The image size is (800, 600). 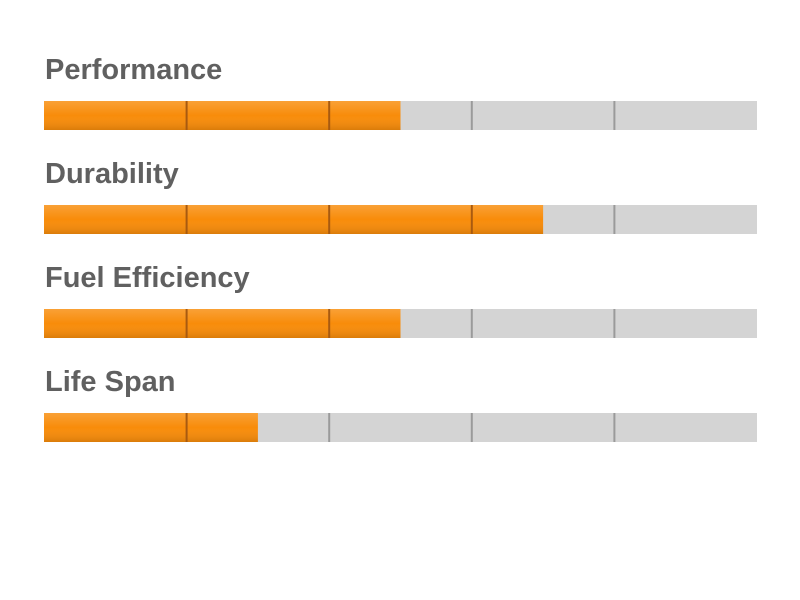 I want to click on rating-label: Performance, so click(x=133, y=70).